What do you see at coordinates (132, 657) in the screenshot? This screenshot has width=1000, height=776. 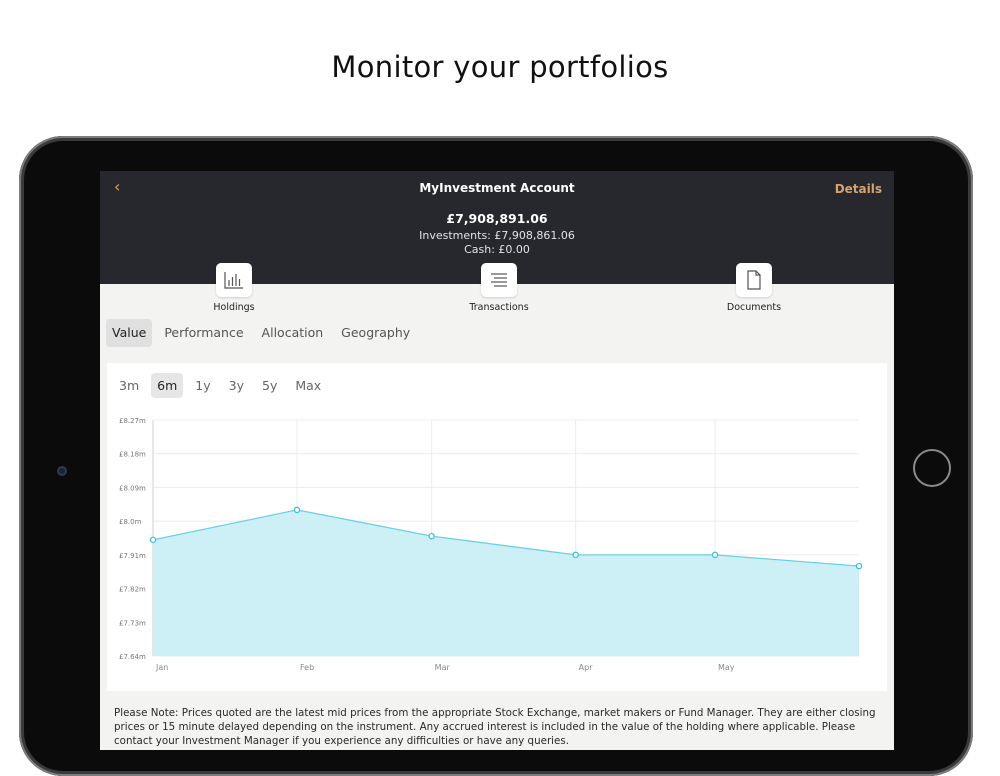 I see `y-tick-label: £7.64m` at bounding box center [132, 657].